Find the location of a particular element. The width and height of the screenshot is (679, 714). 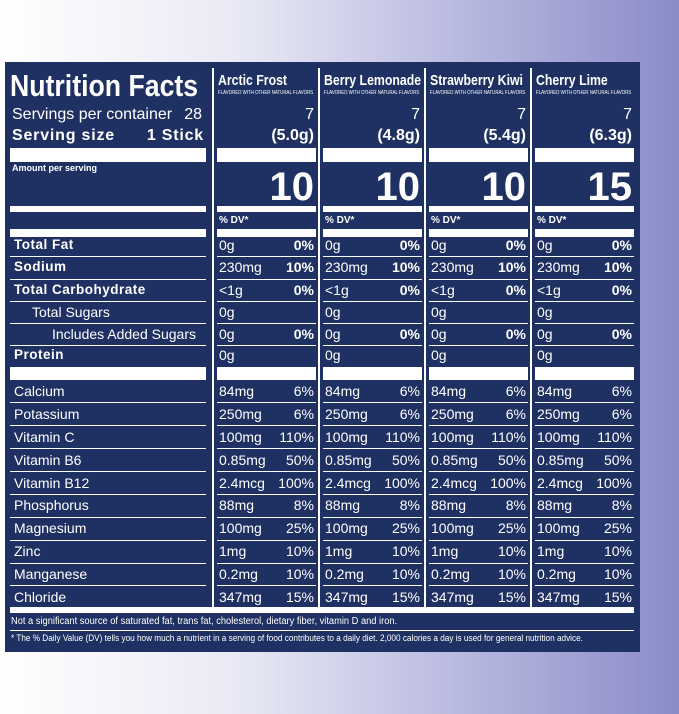

nutrient-dv: 50% is located at coordinates (405, 459).